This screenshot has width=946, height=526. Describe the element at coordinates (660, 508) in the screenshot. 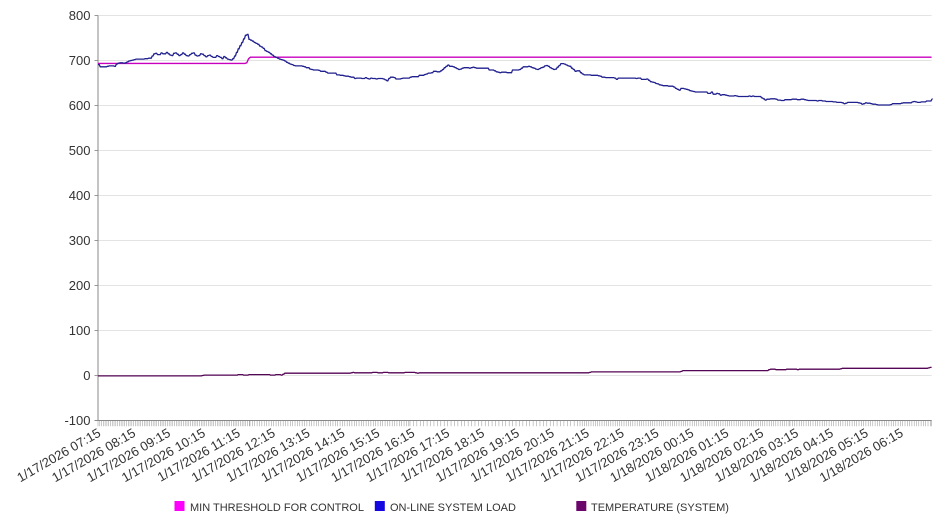

I see `svg-text: TEMPERATURE (SYSTEM)` at that location.